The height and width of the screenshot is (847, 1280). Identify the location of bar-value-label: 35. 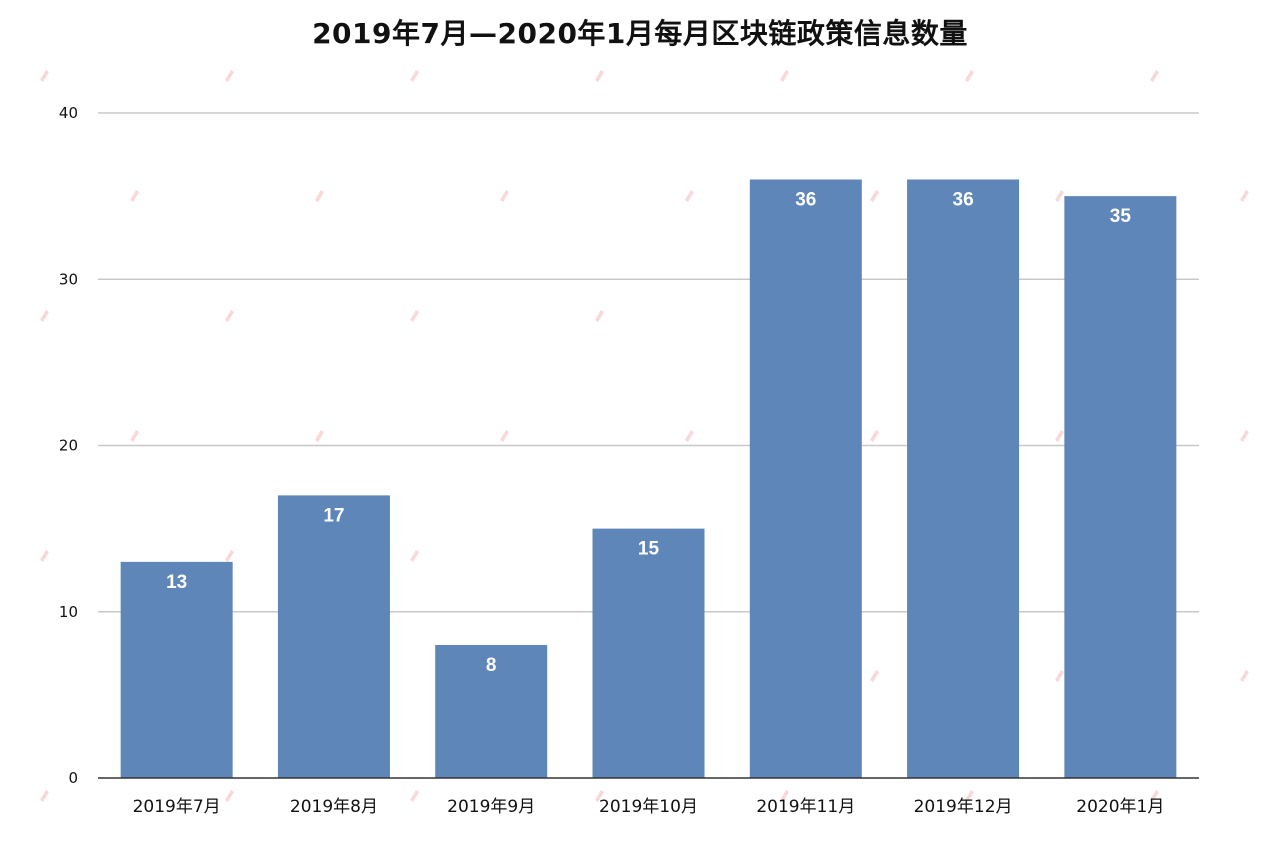
(1121, 216).